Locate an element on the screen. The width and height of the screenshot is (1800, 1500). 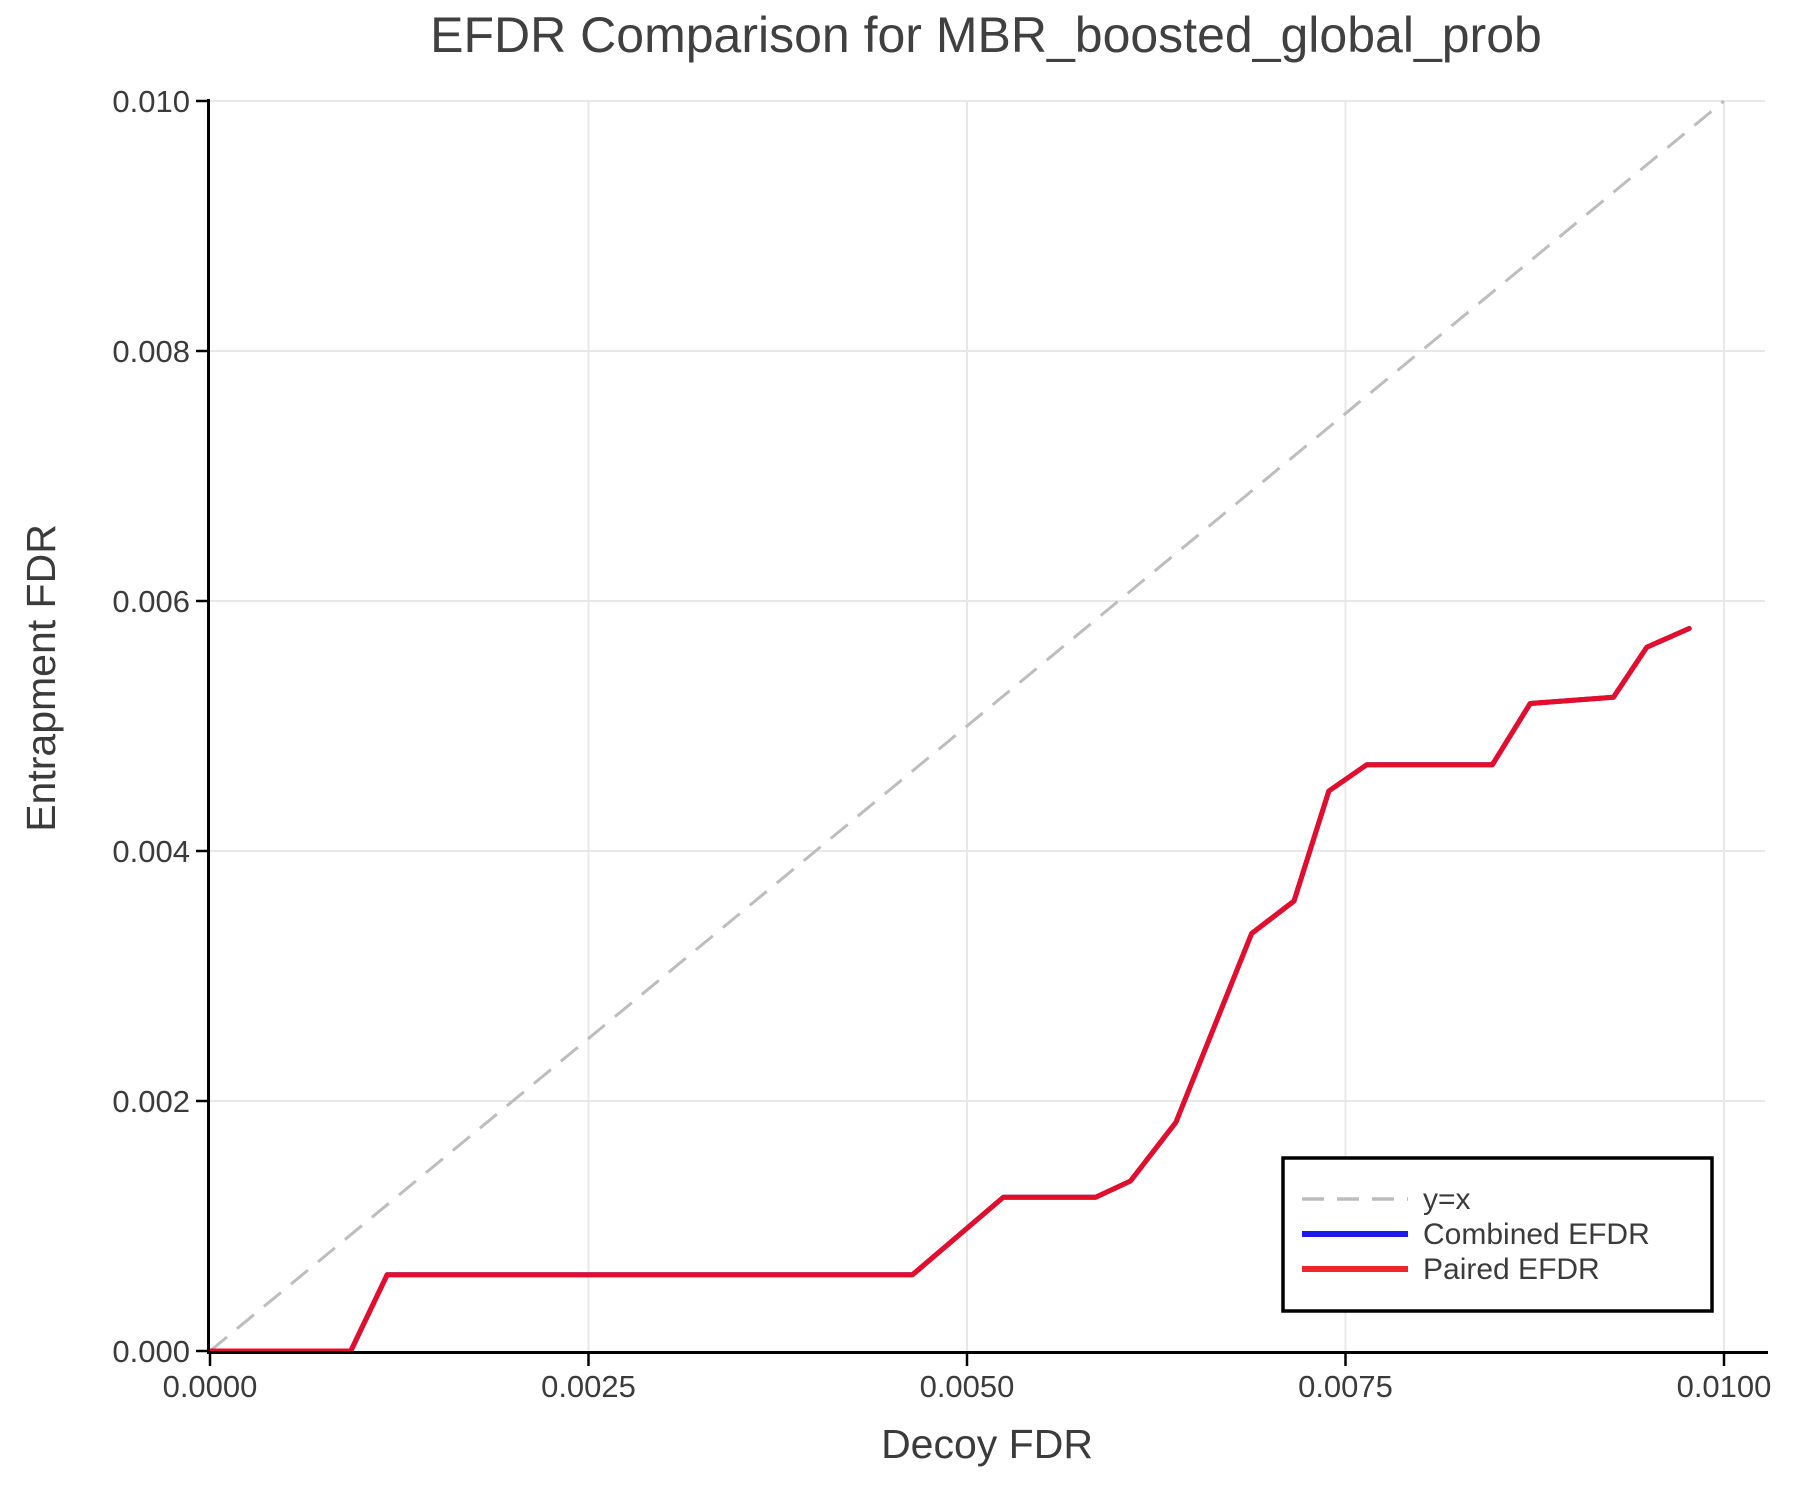
legend-label-combined: Combined EFDR is located at coordinates (1536, 1234).